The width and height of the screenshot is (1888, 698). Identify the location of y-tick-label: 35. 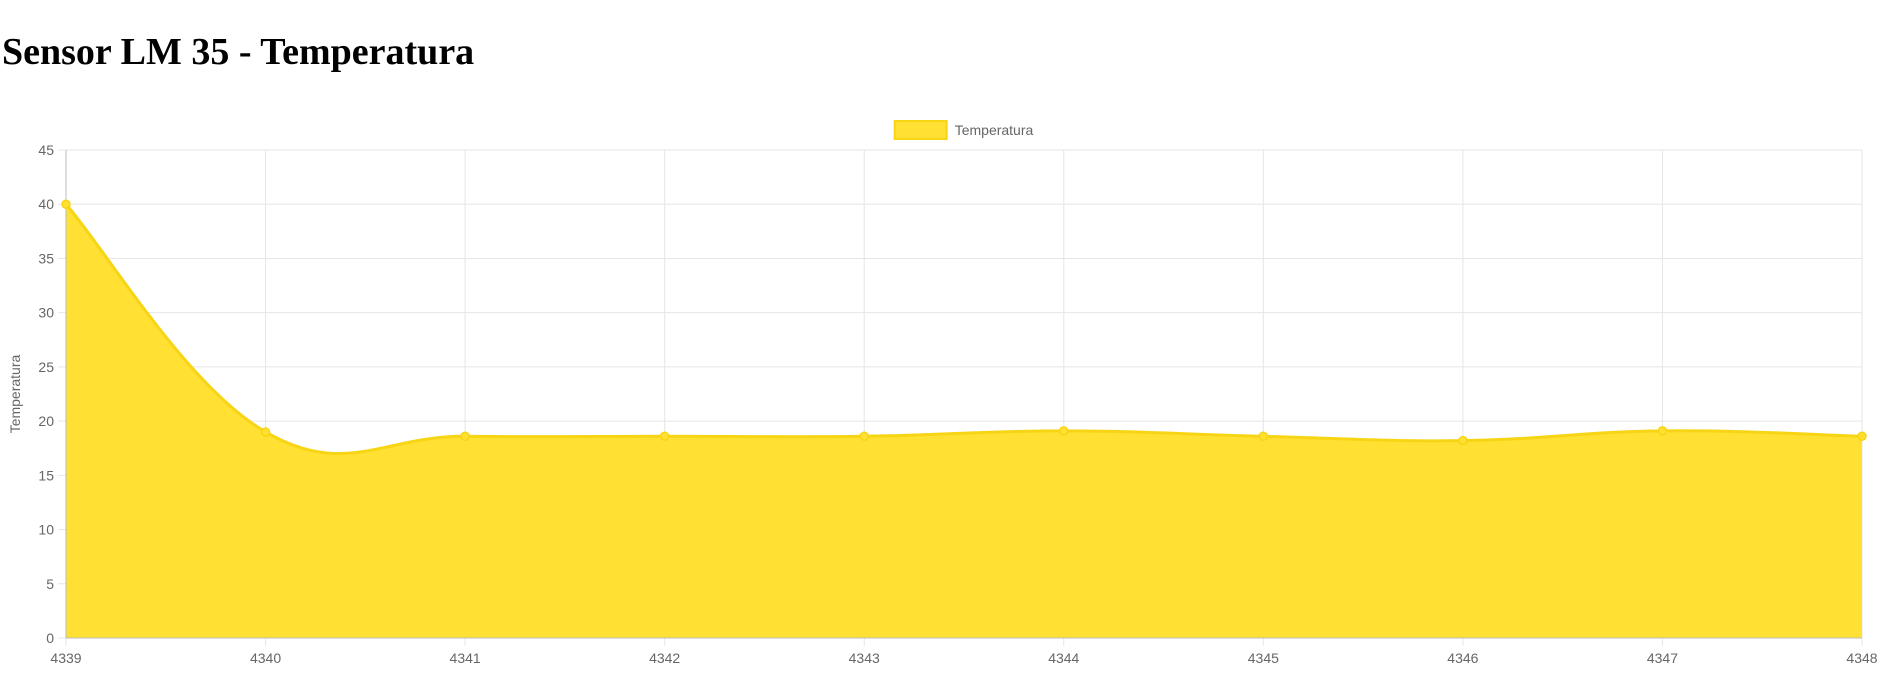
(46, 258).